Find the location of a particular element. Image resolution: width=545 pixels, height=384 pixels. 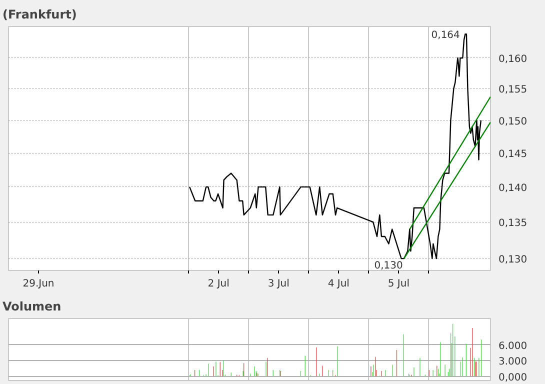

annotation: 0,130 is located at coordinates (388, 266).